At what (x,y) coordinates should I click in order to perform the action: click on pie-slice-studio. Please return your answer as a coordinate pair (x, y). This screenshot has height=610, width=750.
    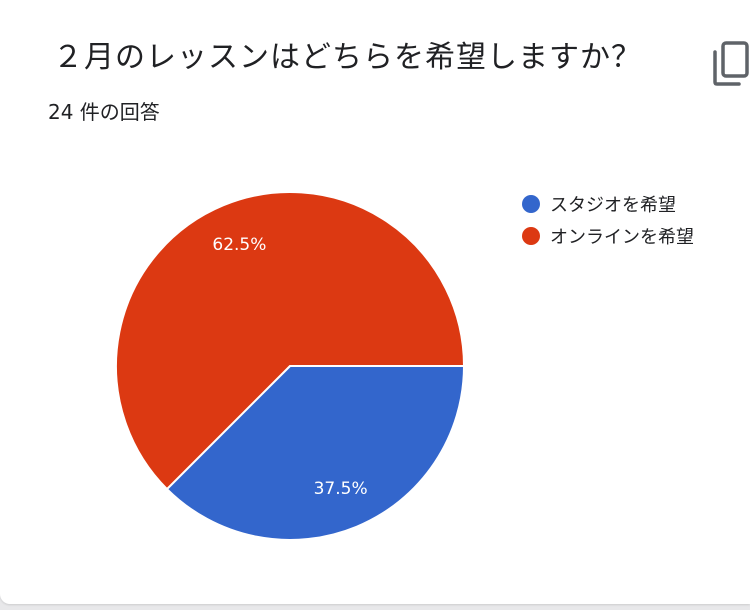
    Looking at the image, I should click on (315, 453).